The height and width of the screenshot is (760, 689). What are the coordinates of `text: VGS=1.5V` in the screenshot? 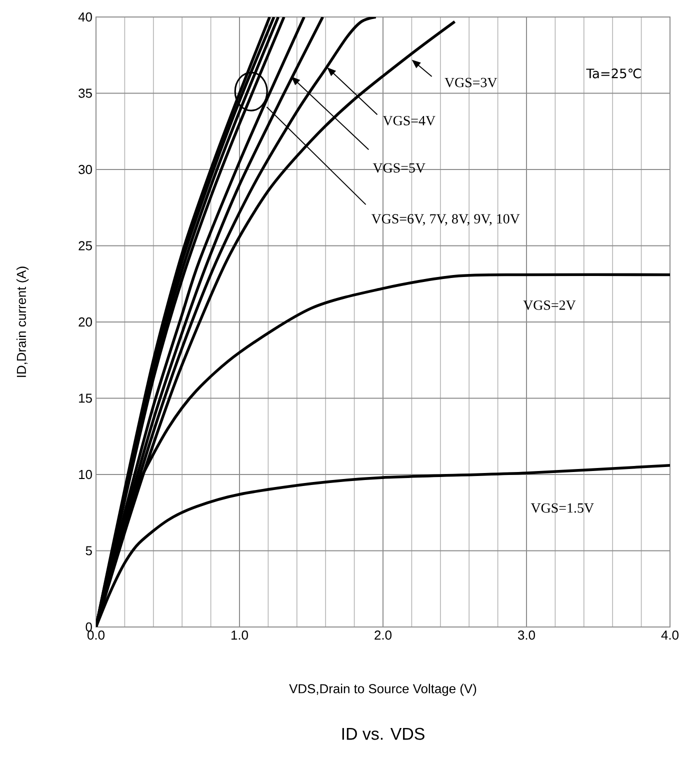 It's located at (562, 508).